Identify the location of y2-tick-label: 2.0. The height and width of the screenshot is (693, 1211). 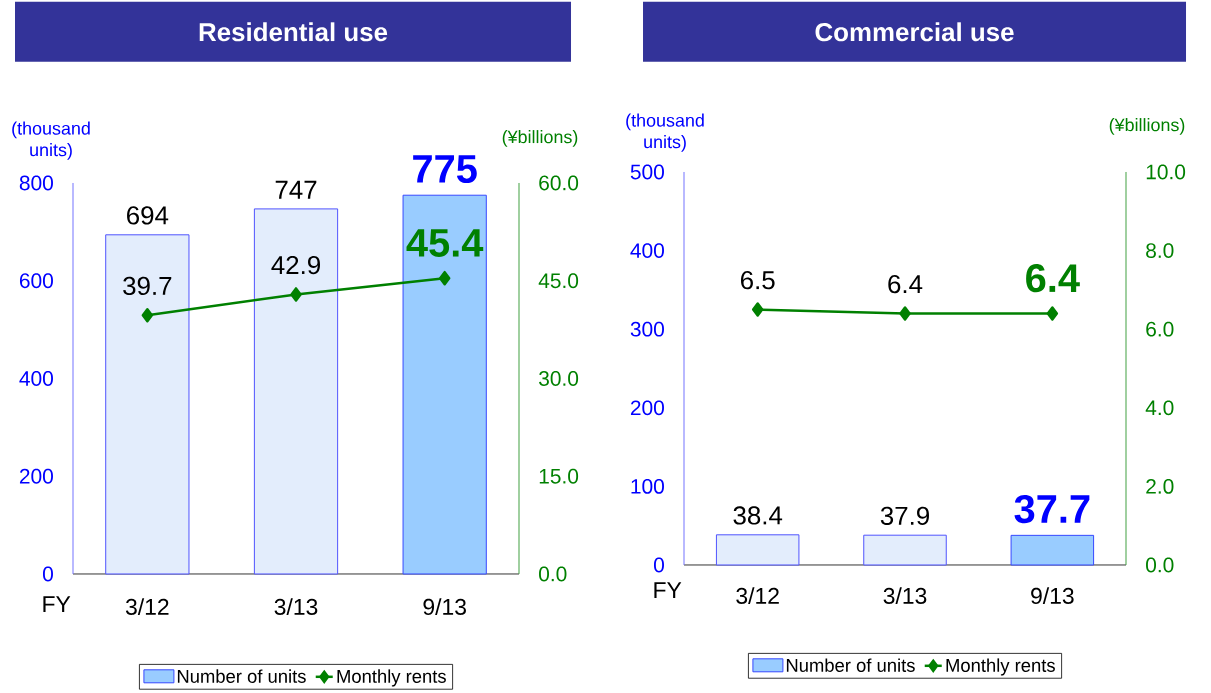
(1160, 486).